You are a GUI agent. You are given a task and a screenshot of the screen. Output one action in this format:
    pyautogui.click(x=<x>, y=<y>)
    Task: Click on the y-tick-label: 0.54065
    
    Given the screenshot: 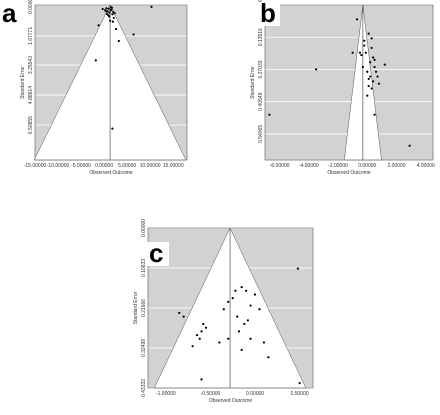 What is the action you would take?
    pyautogui.click(x=261, y=134)
    